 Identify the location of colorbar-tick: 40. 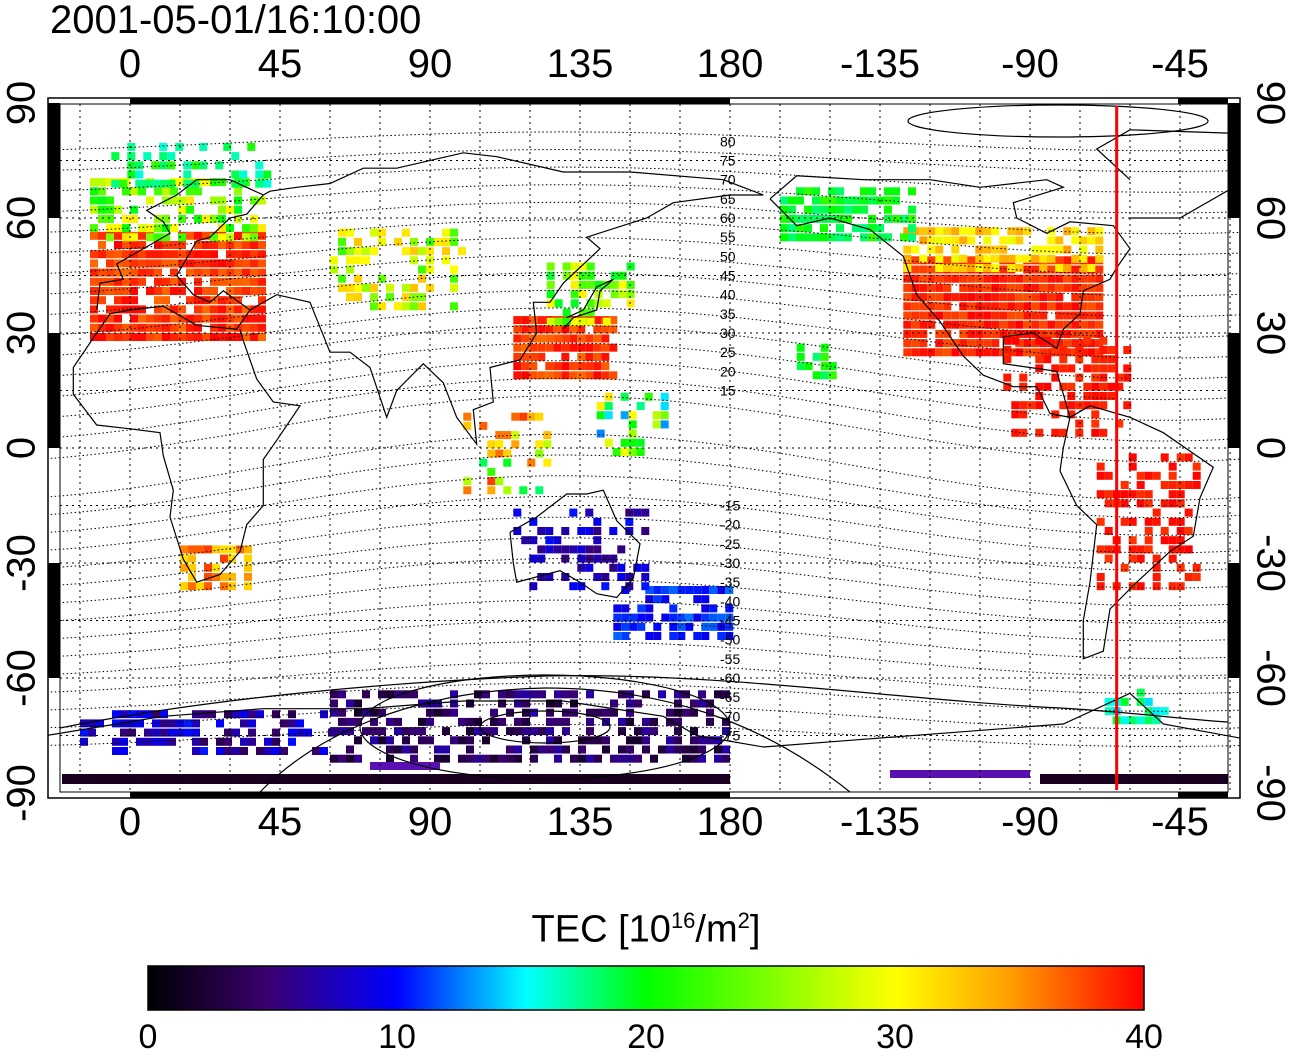
(1144, 1037).